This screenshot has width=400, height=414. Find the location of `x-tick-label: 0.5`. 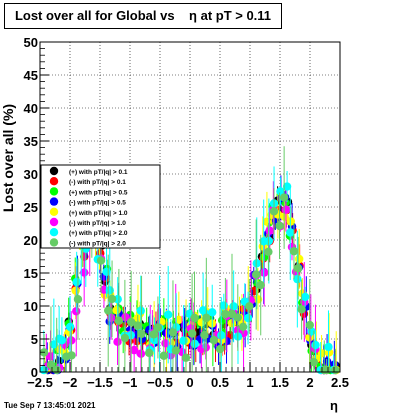

x-tick-label: 0.5 is located at coordinates (220, 382).